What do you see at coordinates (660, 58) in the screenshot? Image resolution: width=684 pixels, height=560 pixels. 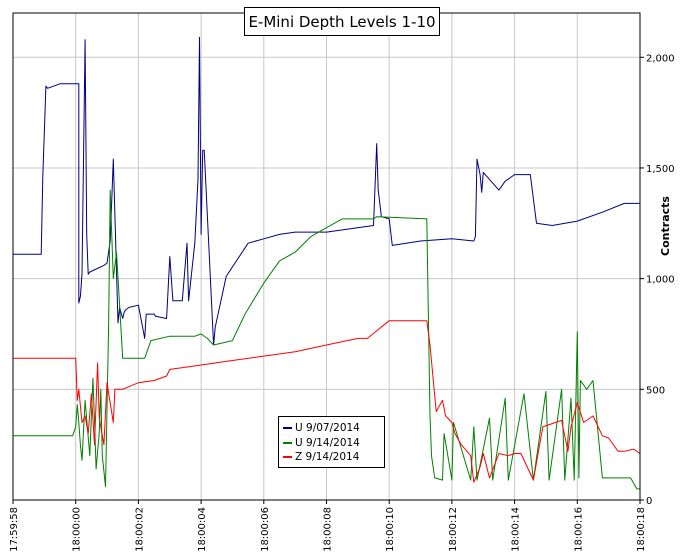 I see `y-tick-label: 2,000` at bounding box center [660, 58].